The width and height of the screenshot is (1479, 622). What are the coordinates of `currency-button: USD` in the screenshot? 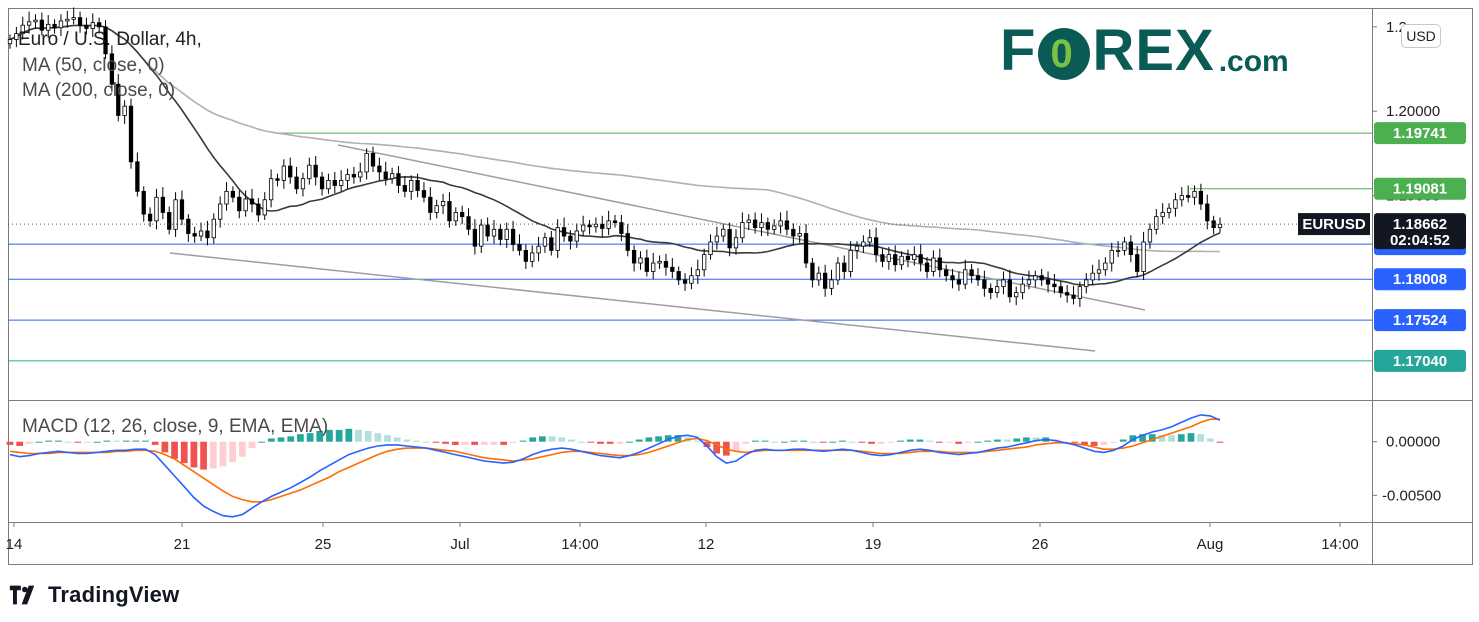 It's located at (1421, 36).